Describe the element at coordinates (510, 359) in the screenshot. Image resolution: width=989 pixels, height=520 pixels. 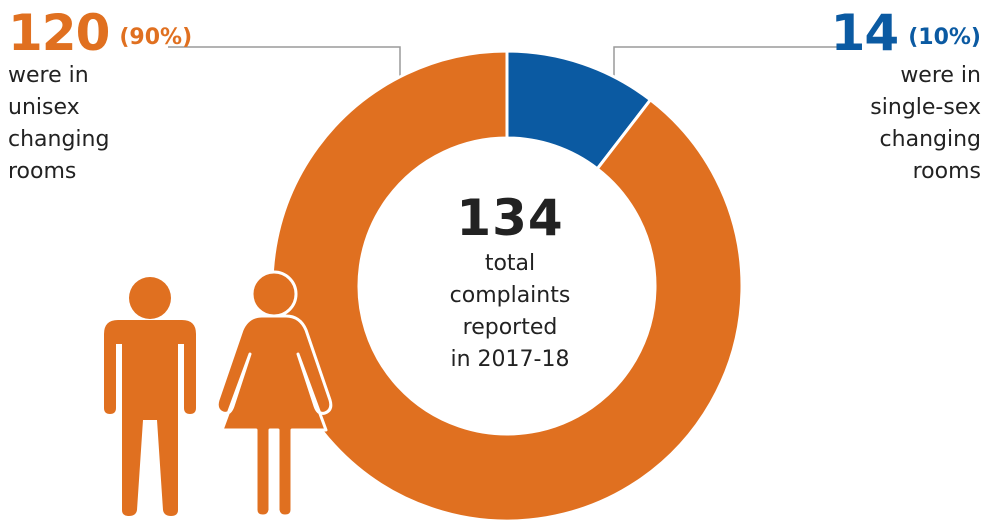
I see `total-caption-line: in 2017-18` at that location.